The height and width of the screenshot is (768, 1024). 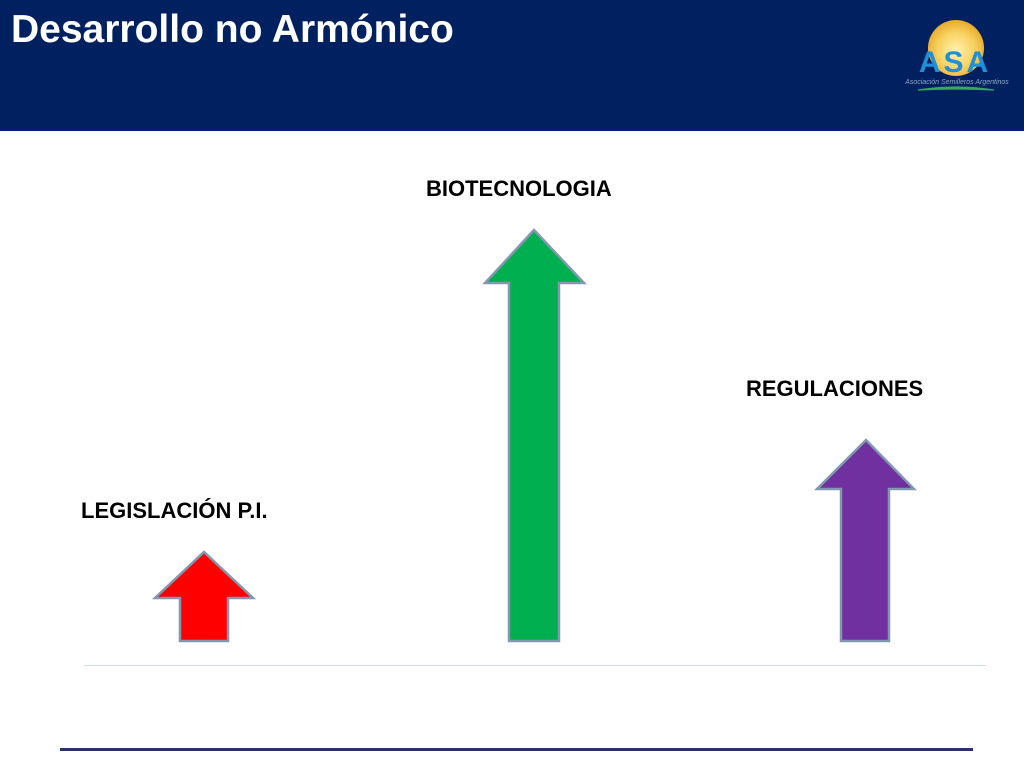 I want to click on asa-logo: ASA Asociación Semilleros Argentinos, so click(x=955, y=55).